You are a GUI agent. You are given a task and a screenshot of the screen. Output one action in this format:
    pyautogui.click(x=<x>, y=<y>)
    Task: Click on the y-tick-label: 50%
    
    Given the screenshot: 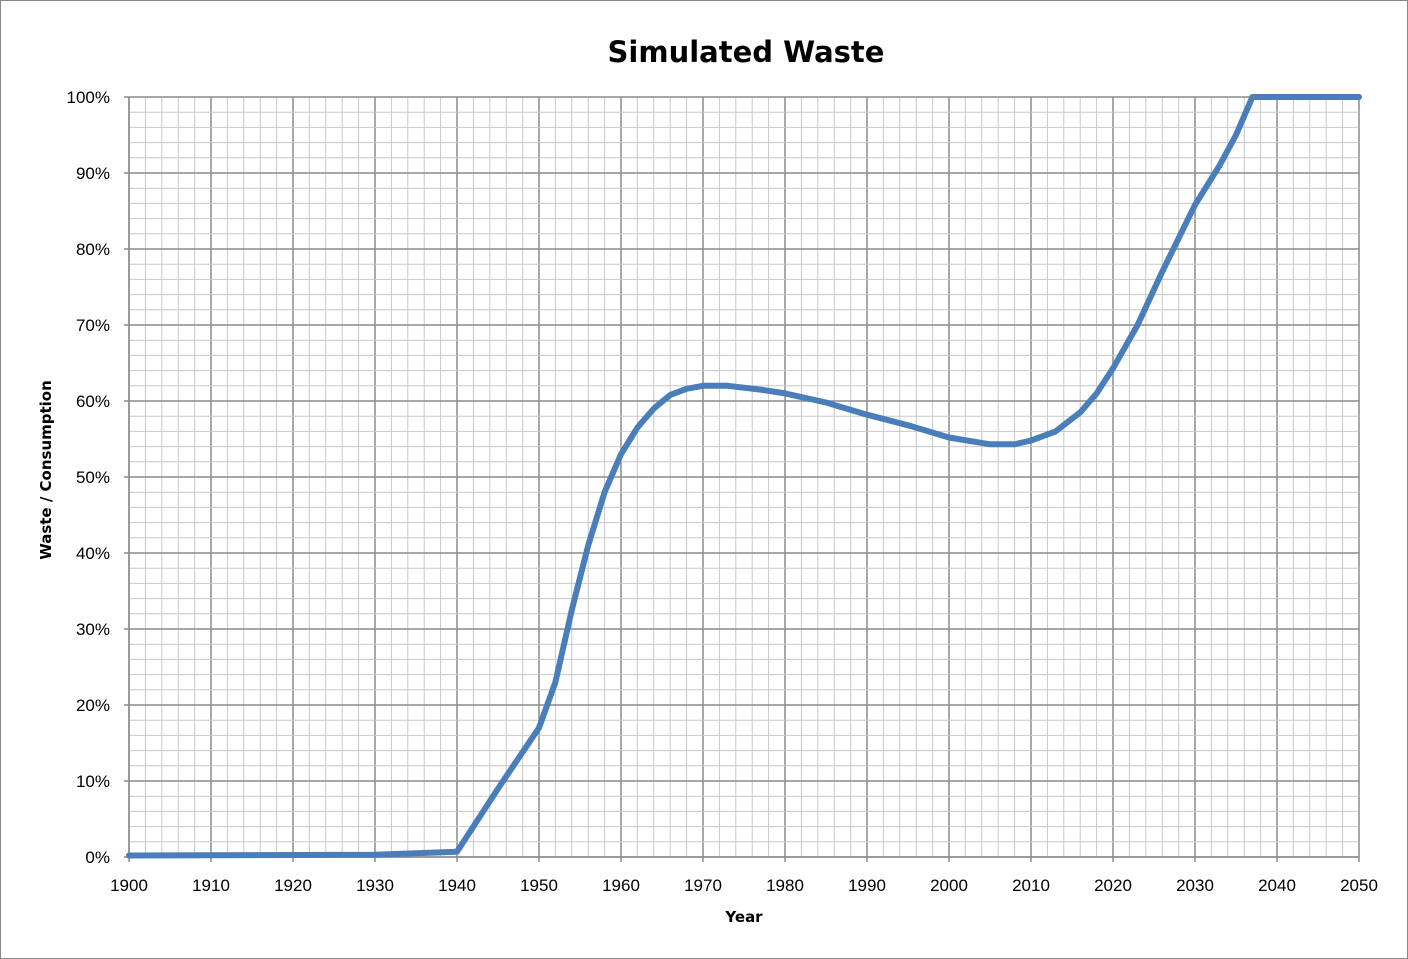 What is the action you would take?
    pyautogui.click(x=93, y=477)
    